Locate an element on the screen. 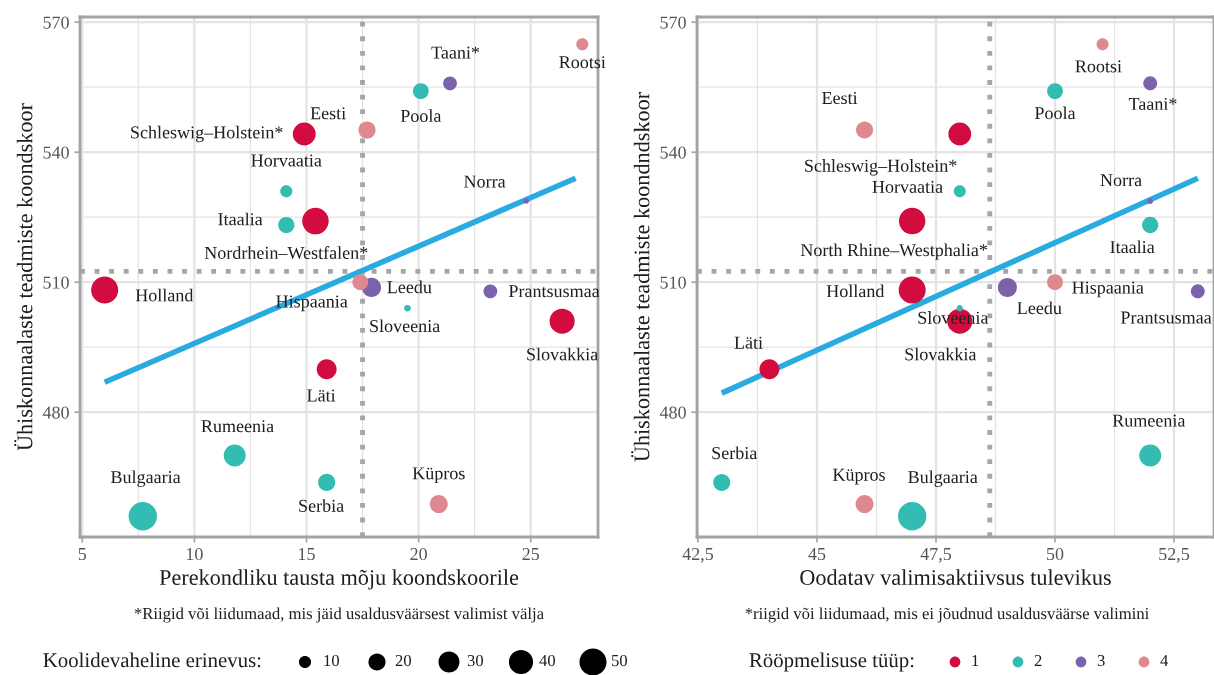 The height and width of the screenshot is (675, 1214). x-tick-label: 50 is located at coordinates (1055, 554).